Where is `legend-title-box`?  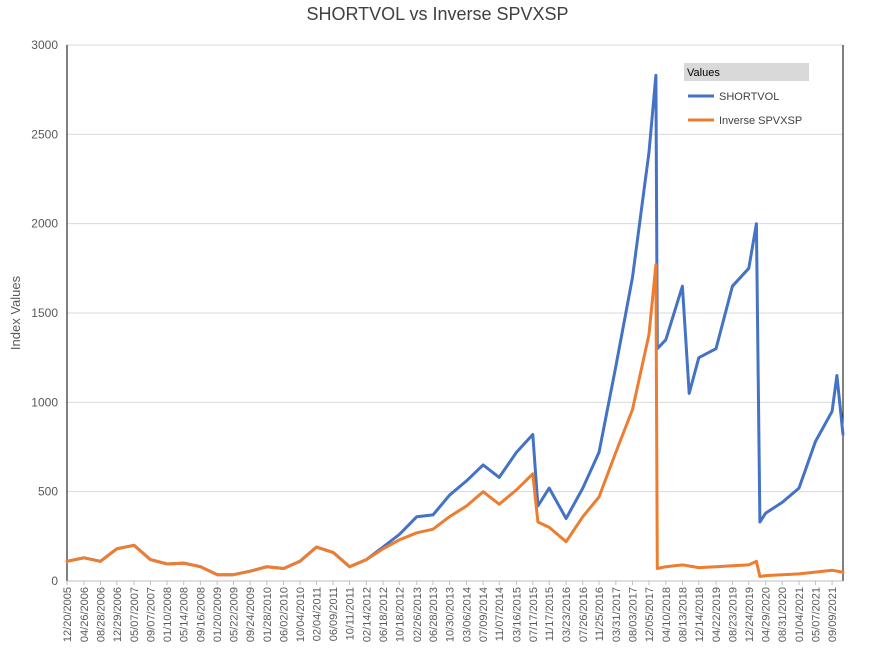
legend-title-box is located at coordinates (746, 72).